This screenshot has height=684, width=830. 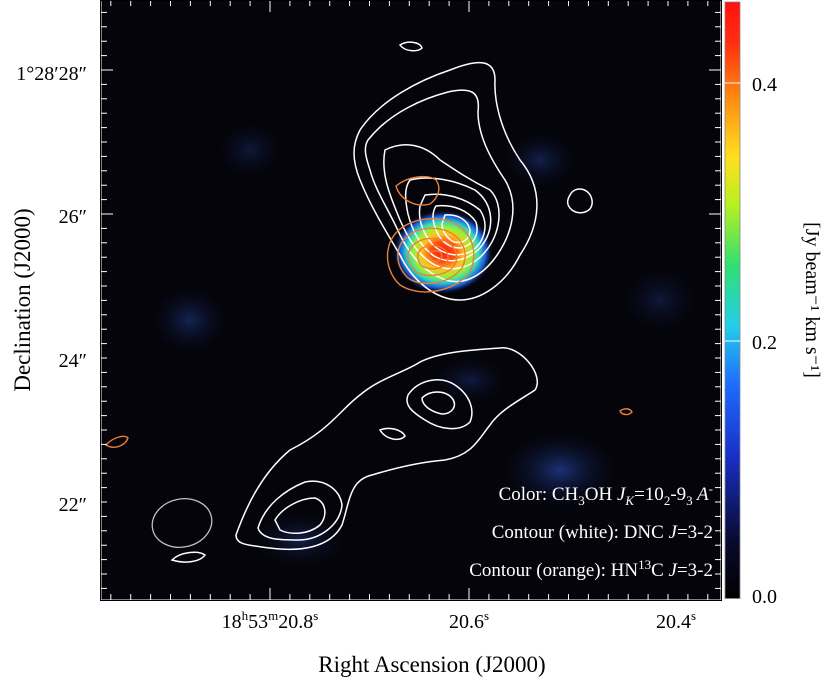 What do you see at coordinates (764, 85) in the screenshot?
I see `colorbar-tick-label: 0.4` at bounding box center [764, 85].